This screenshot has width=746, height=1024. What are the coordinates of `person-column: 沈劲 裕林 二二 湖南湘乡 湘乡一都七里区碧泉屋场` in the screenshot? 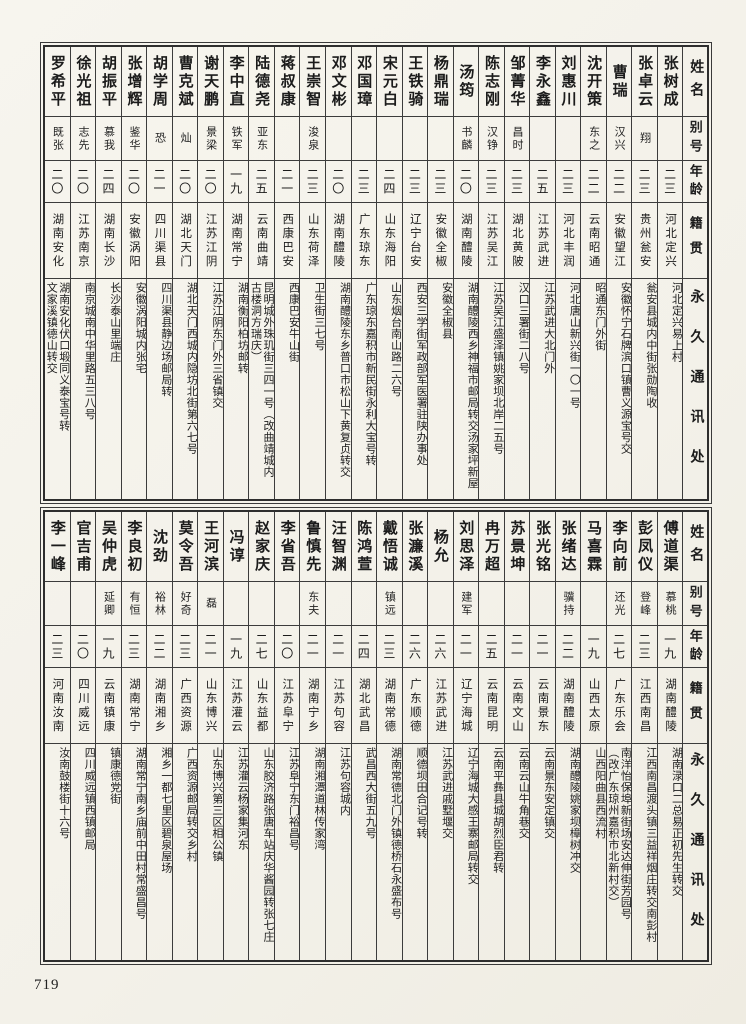 It's located at (159, 736).